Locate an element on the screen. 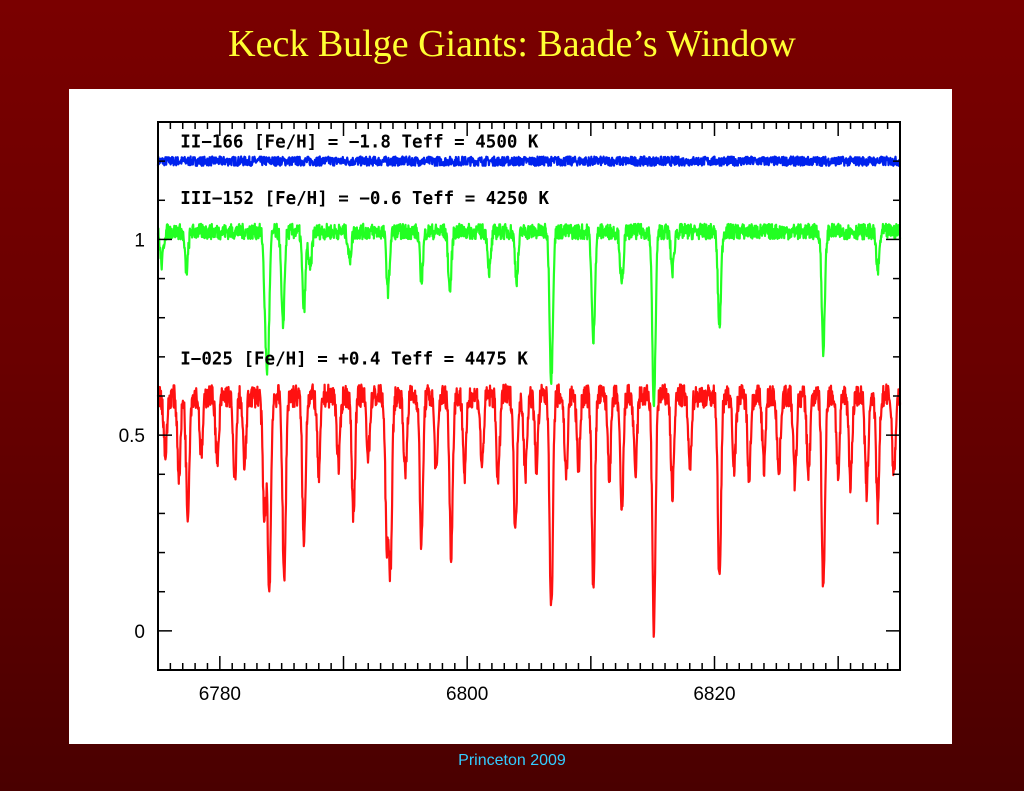 The image size is (1024, 791). slide-footer: Princeton 2009 is located at coordinates (512, 760).